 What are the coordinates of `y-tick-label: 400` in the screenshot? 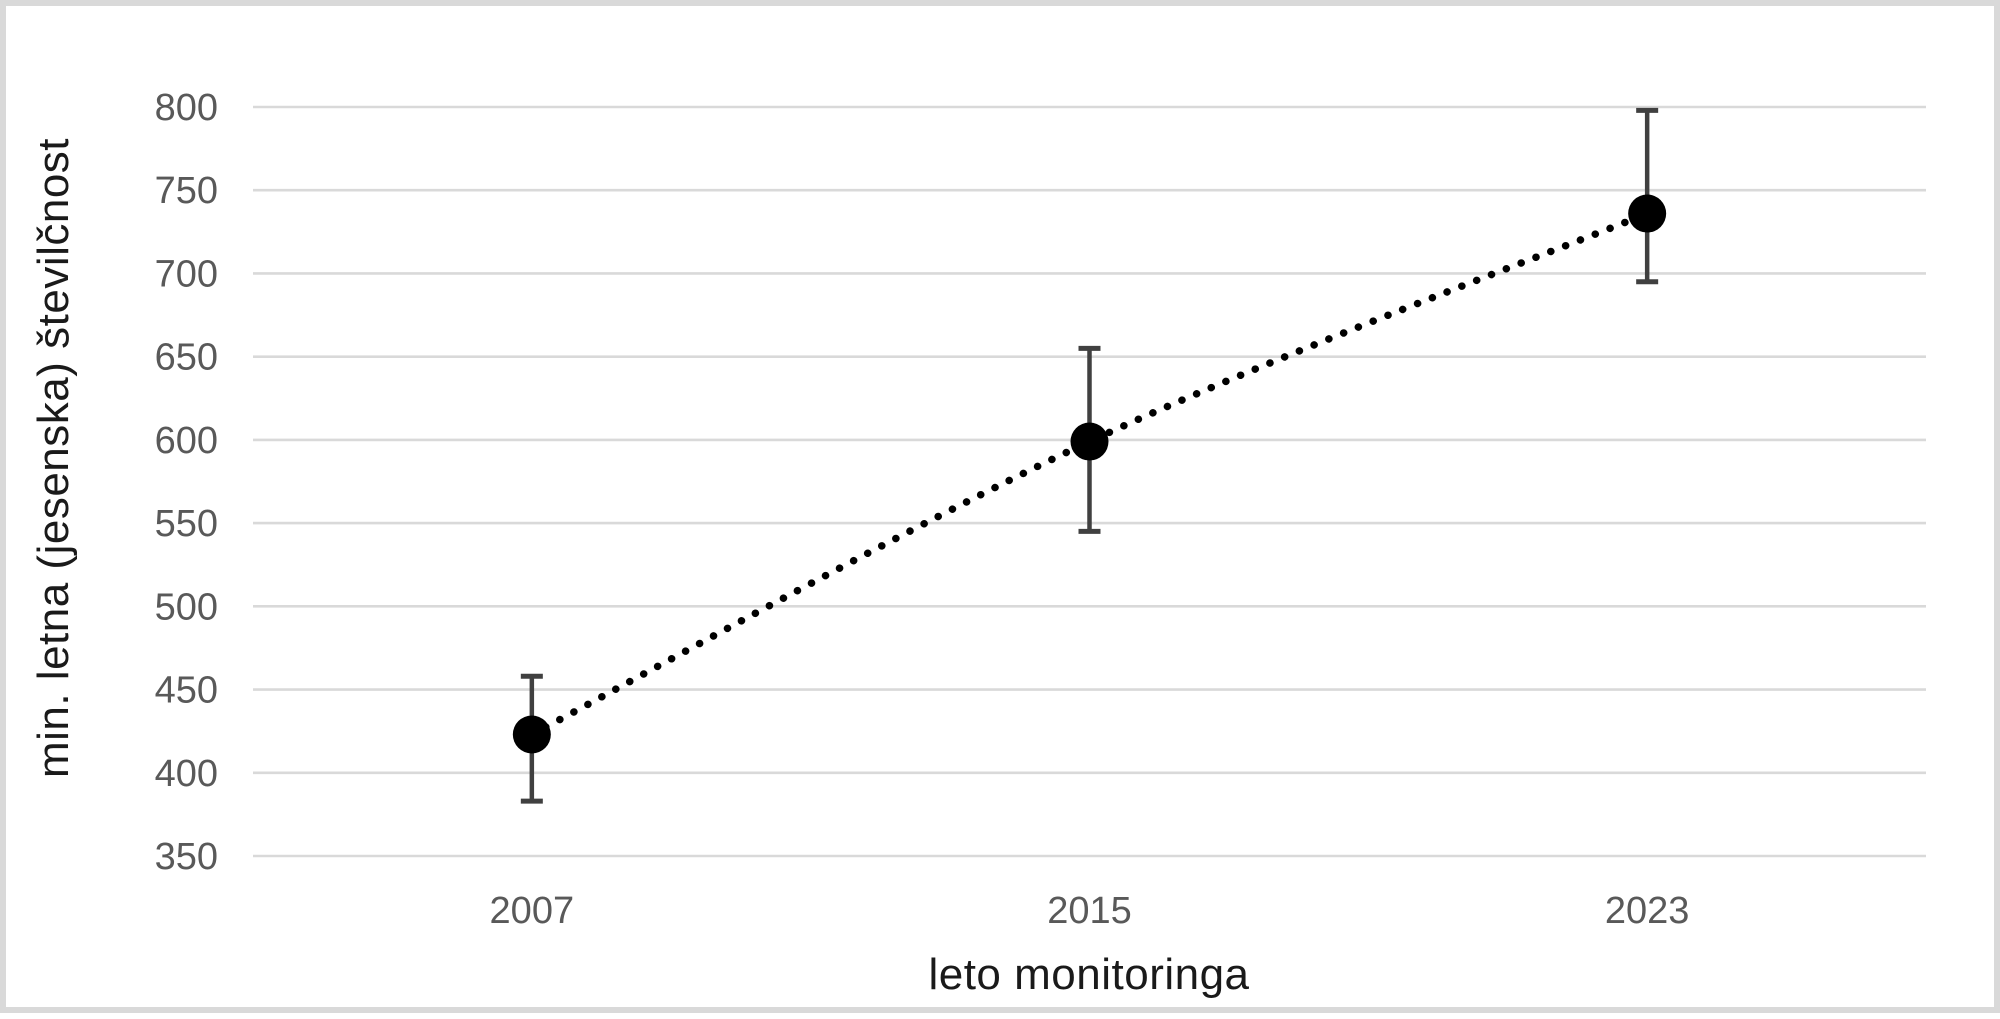 It's located at (186, 774).